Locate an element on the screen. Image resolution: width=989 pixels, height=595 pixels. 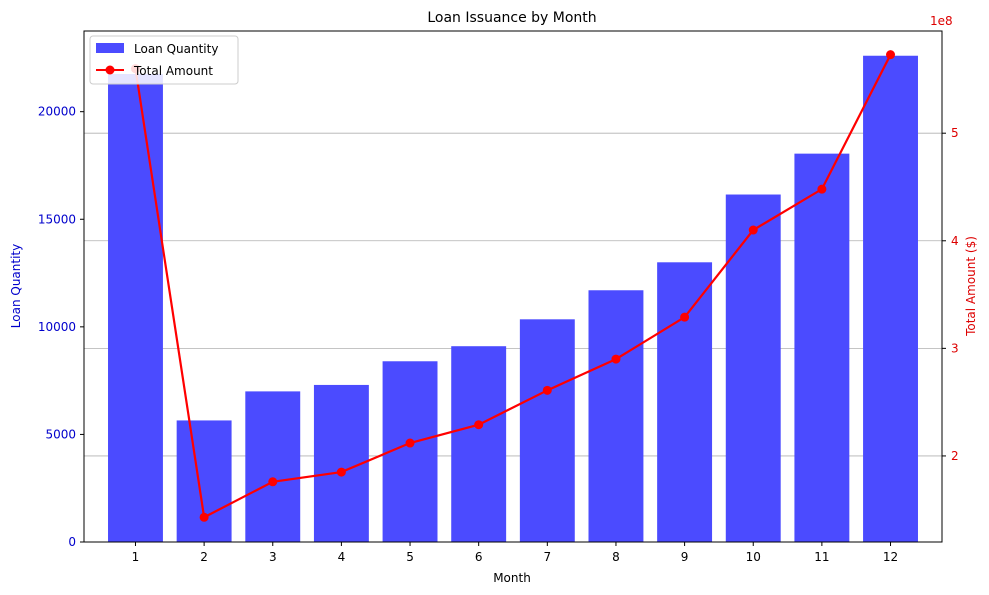
x-axis: 1 2 3 4 5 6 7 8 9 10 11 12 is located at coordinates (515, 553).